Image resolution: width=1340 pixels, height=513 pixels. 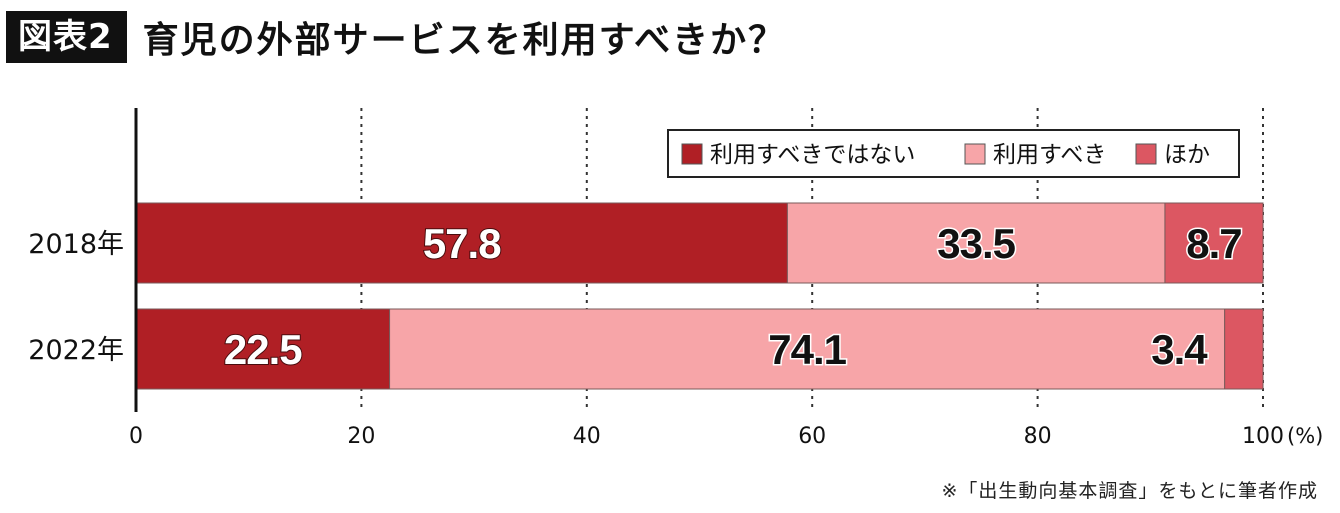 I want to click on data-label-0-0: 57.8, so click(x=462, y=243).